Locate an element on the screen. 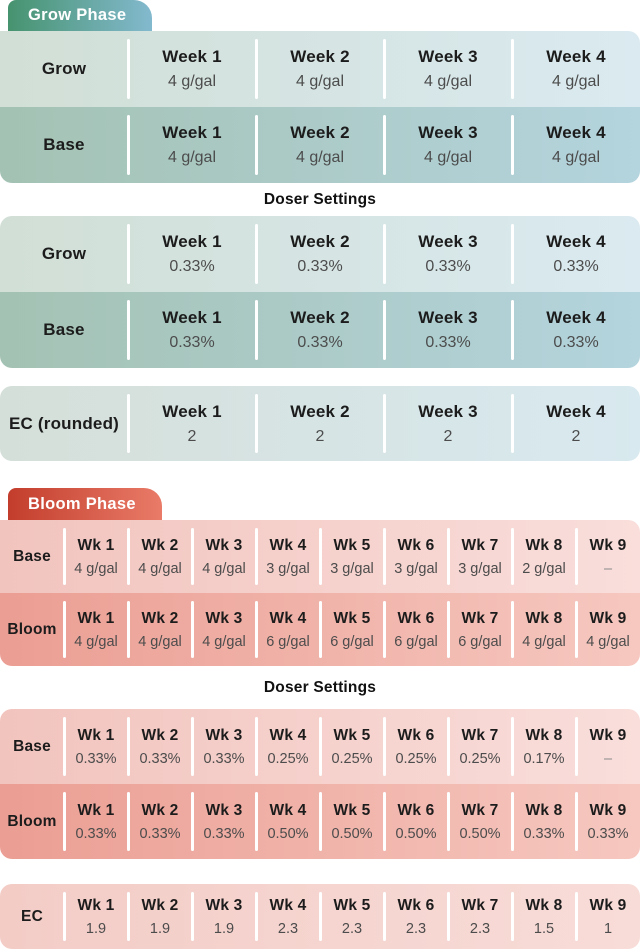 The image size is (640, 950). week-cell: Week 1 0.33% is located at coordinates (191, 330).